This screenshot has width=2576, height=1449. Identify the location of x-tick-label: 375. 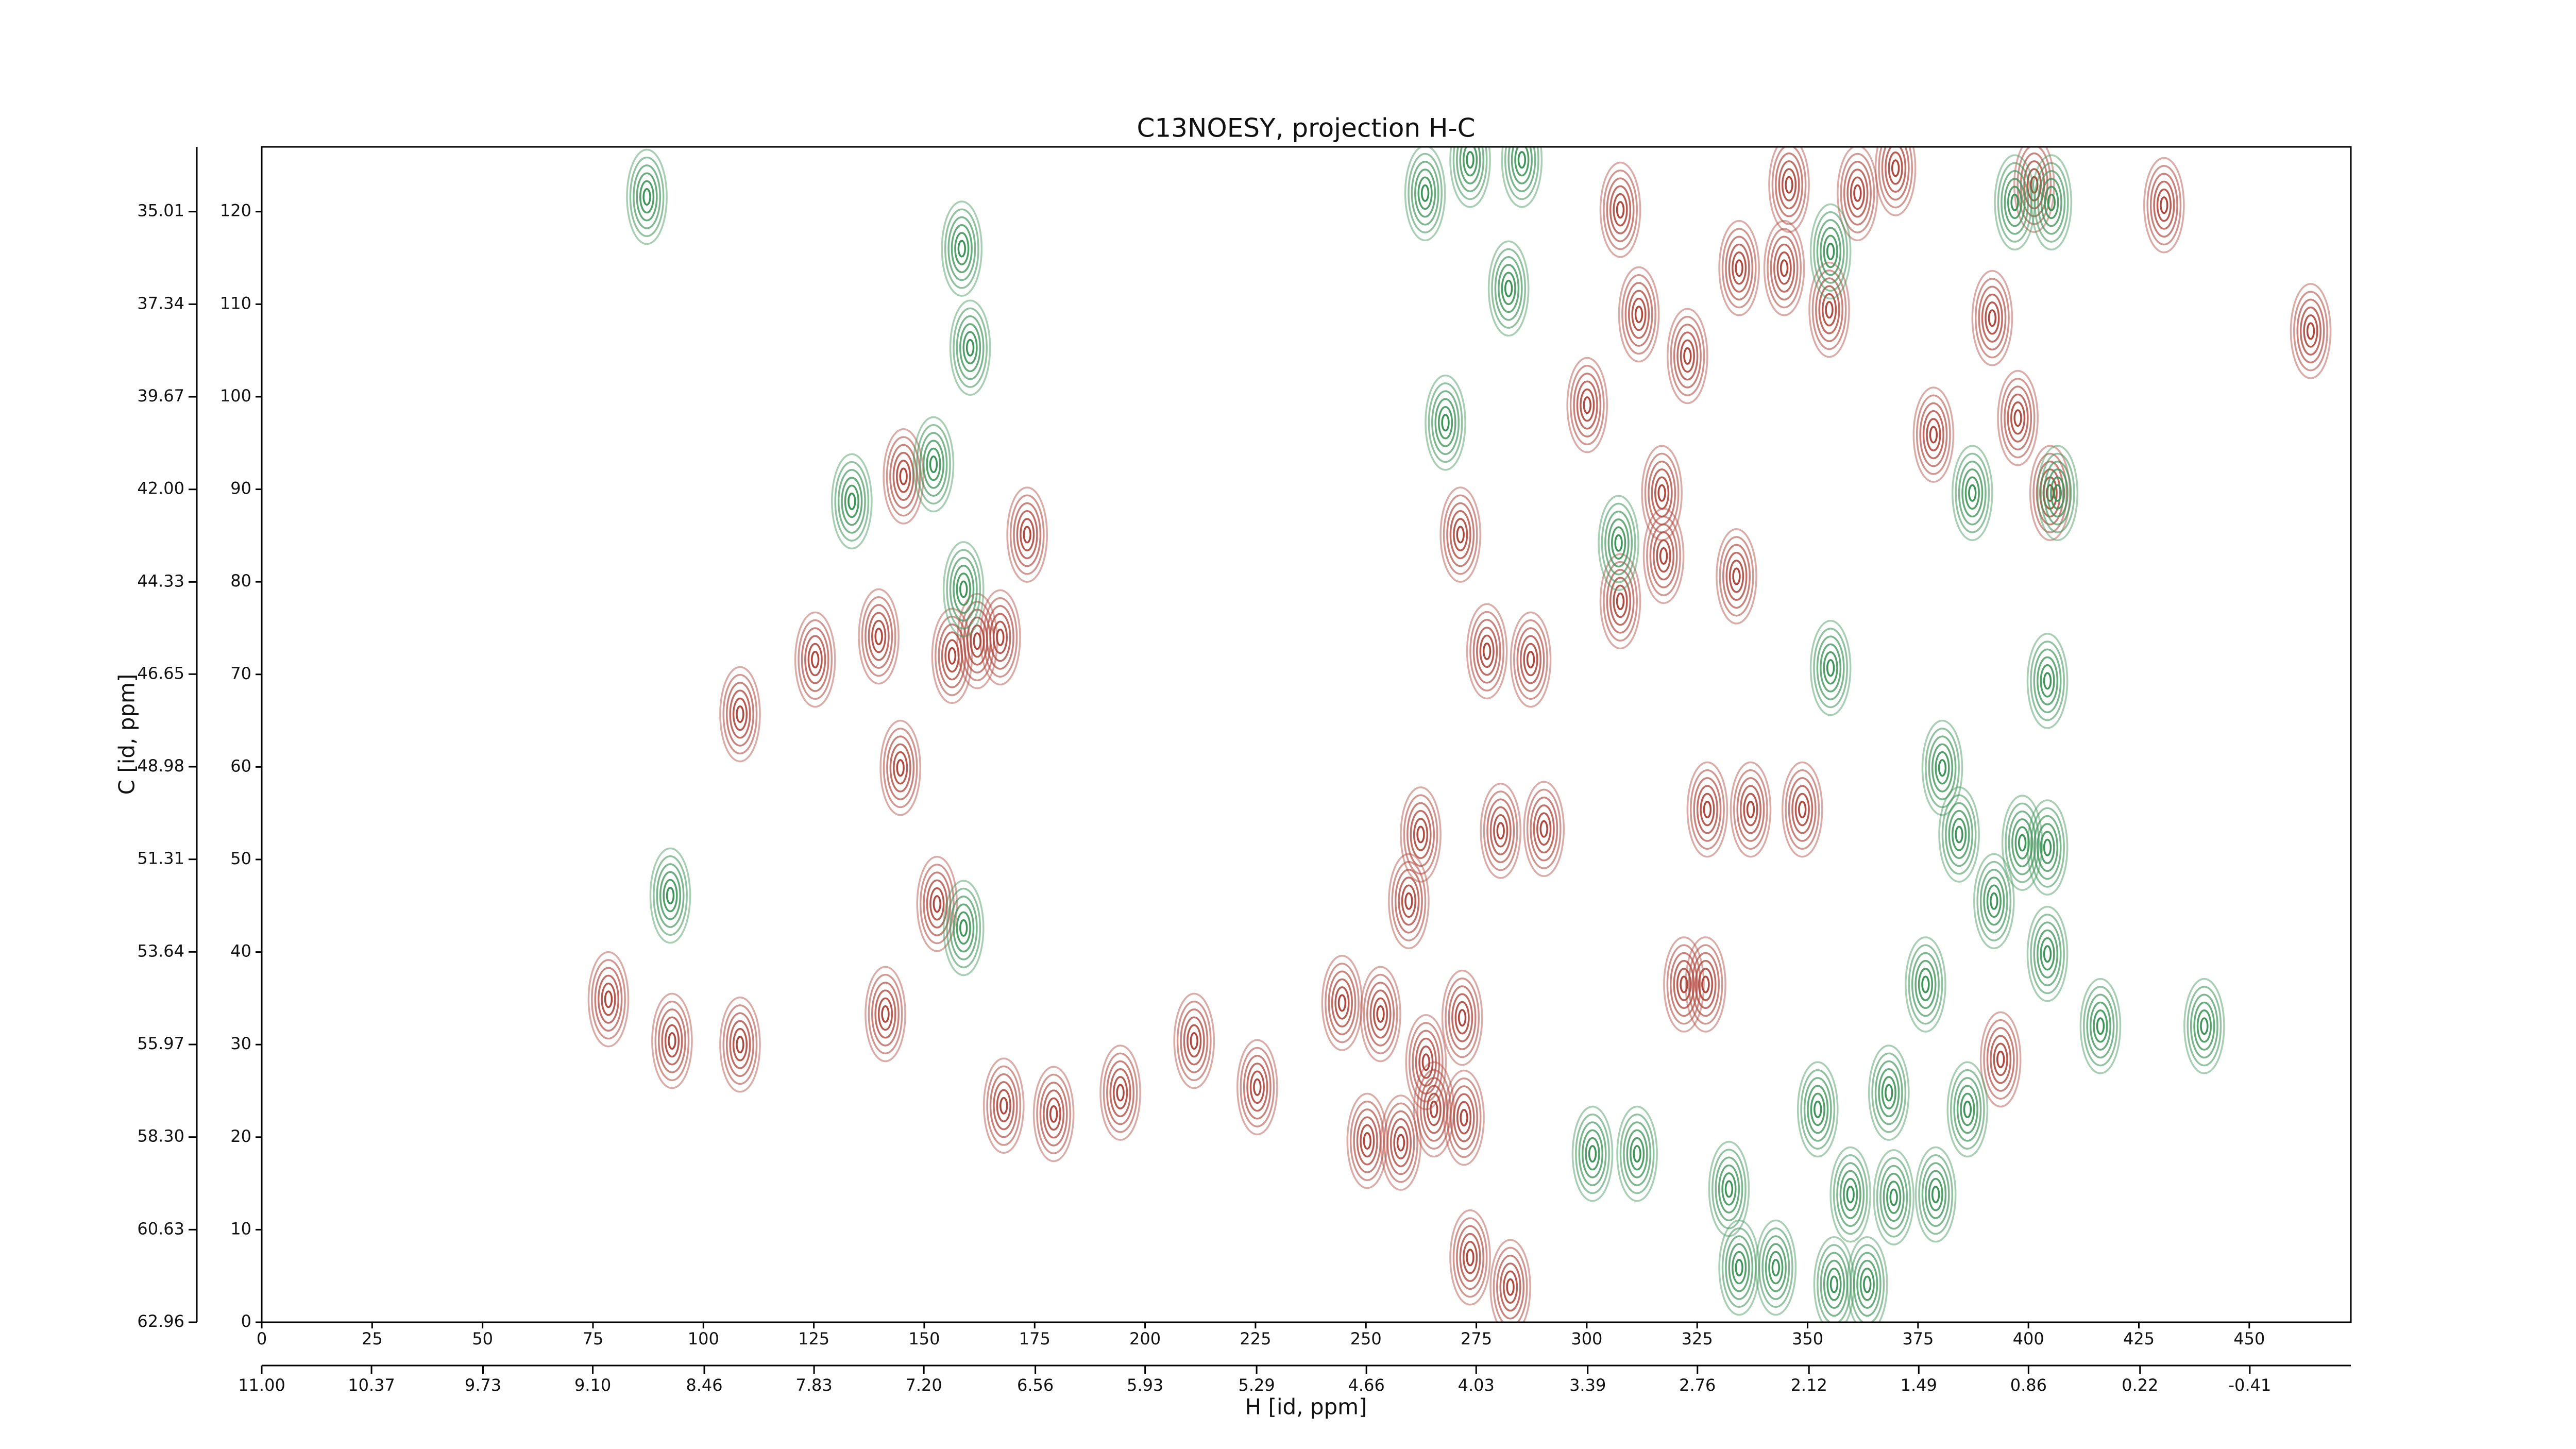
(1918, 1339).